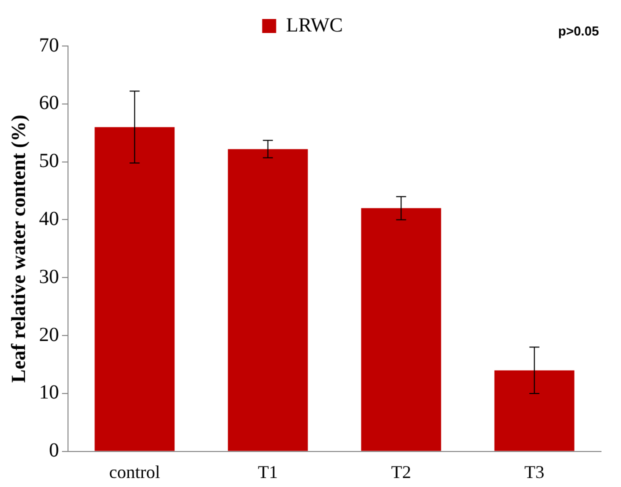 This screenshot has height=487, width=621. I want to click on y-tick-label: 20, so click(49, 335).